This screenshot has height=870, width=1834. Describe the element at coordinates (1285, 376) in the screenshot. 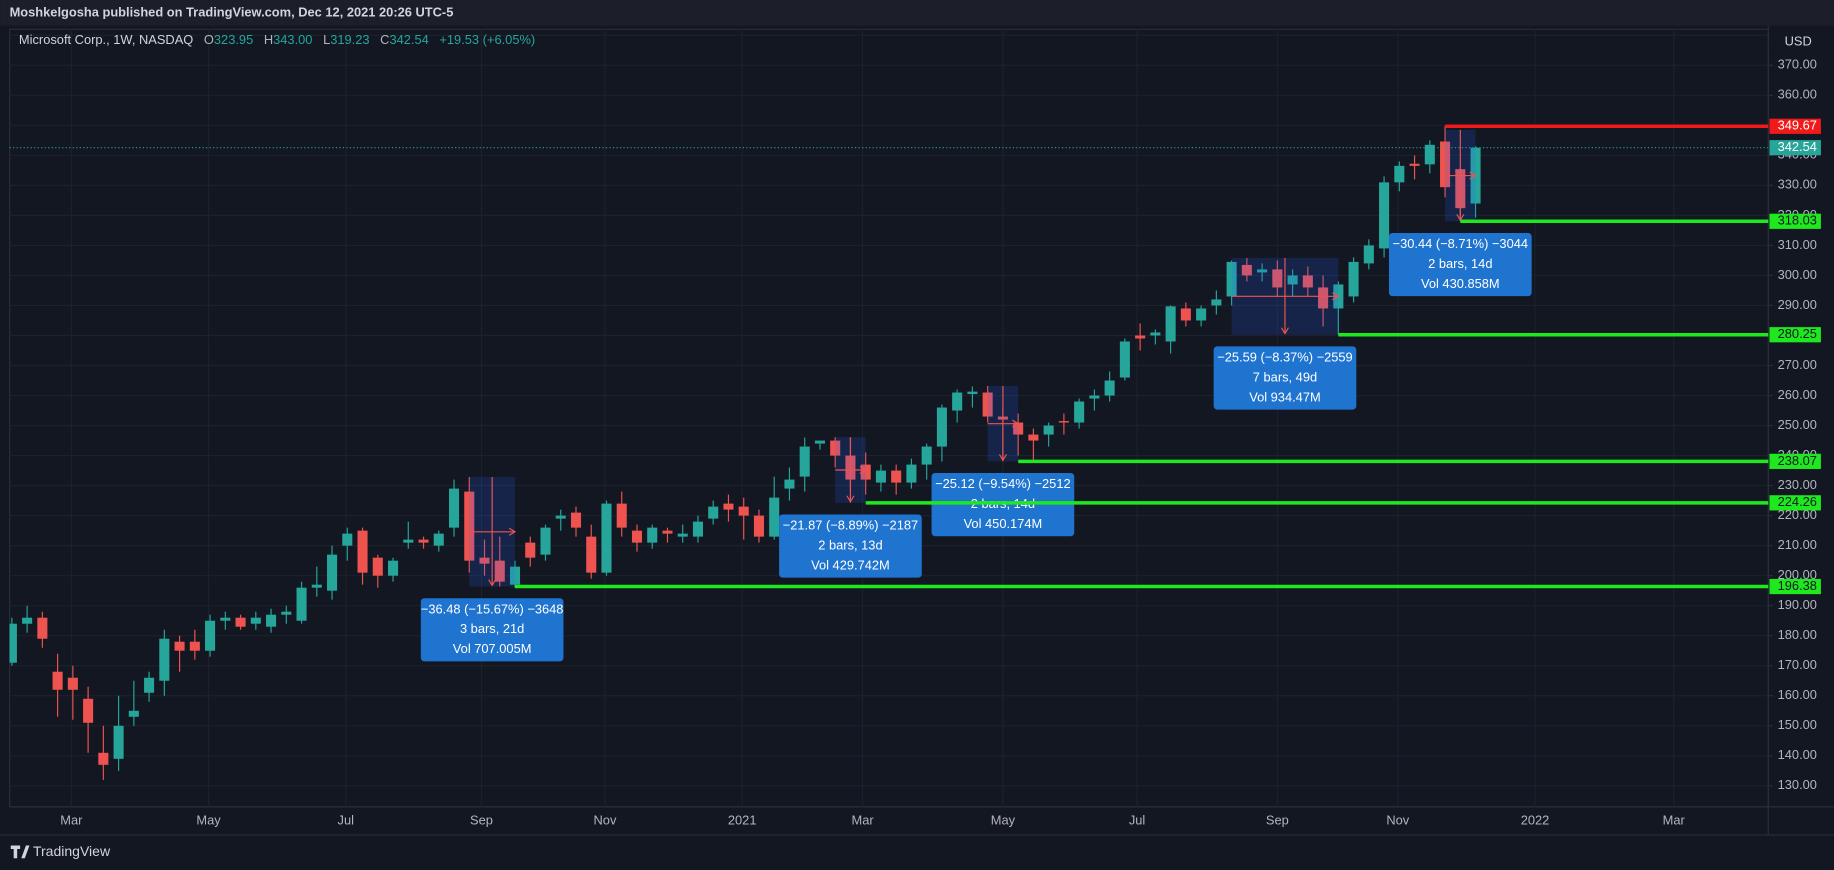

I see `measure-label: 7 bars, 49d` at that location.